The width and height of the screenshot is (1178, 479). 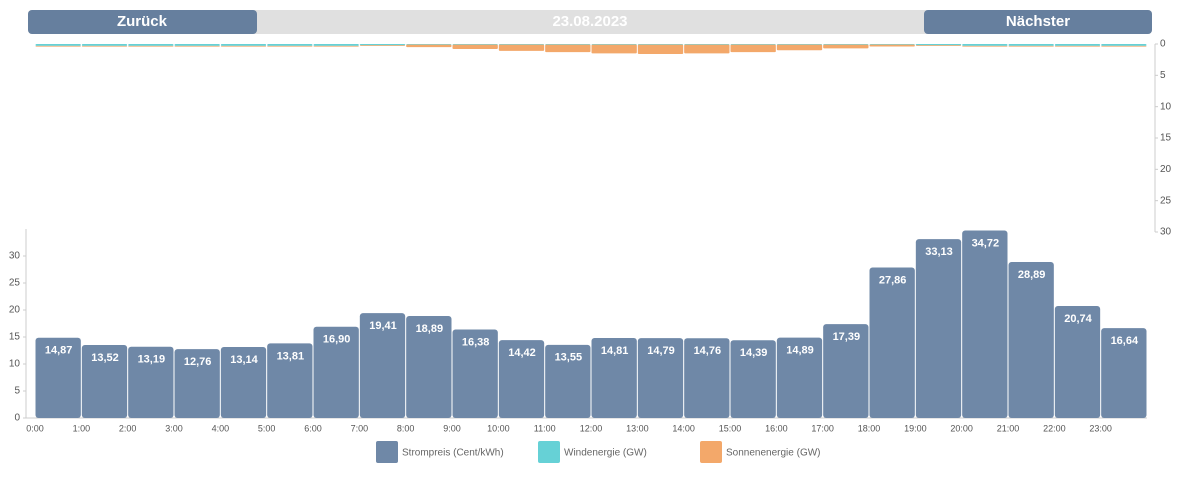 I want to click on value-label: 27,86, so click(x=893, y=280).